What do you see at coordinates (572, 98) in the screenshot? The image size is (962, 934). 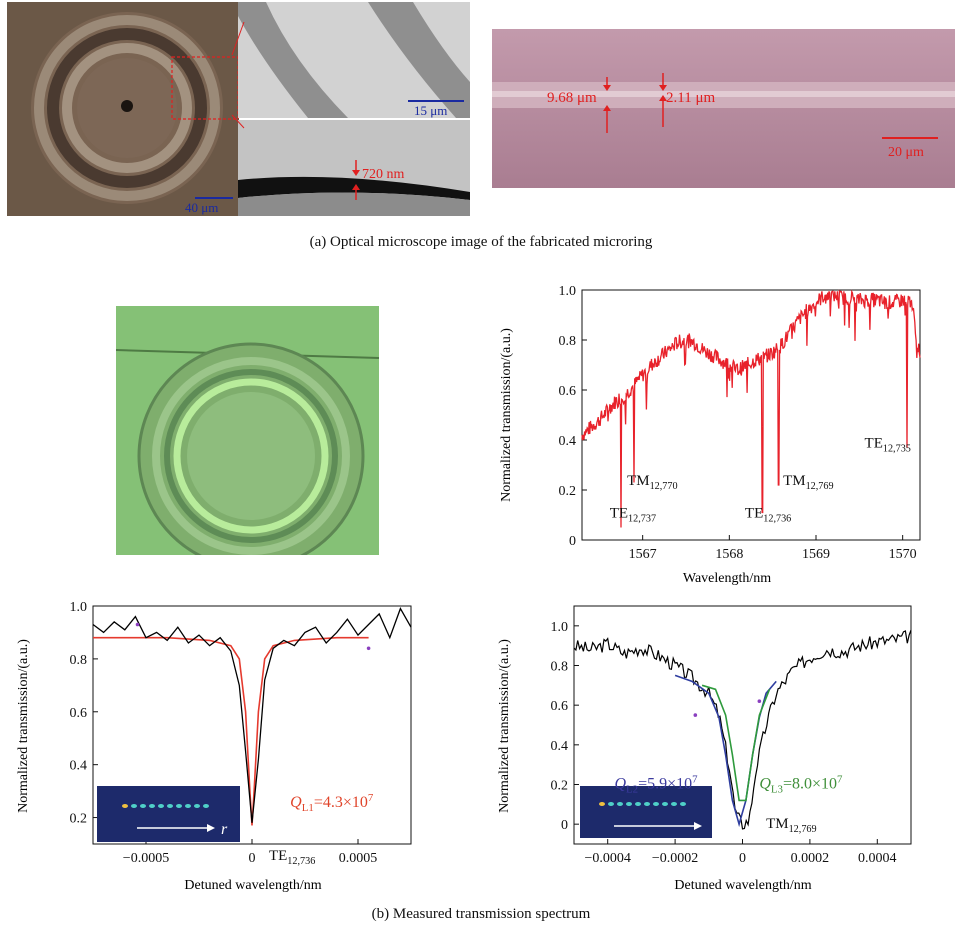 I see `waveguide-width-label: 9.68 μm` at bounding box center [572, 98].